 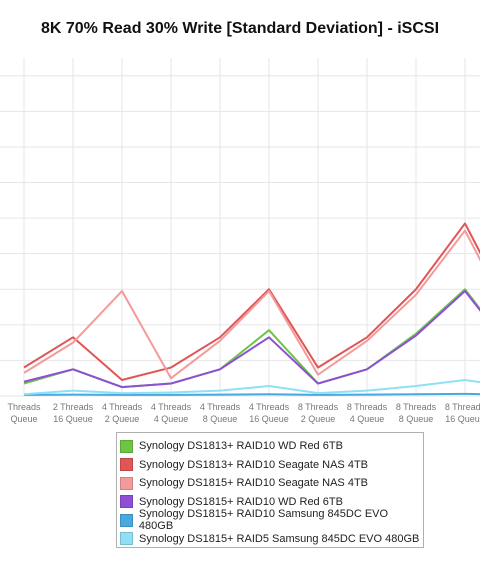 I want to click on legend-item: Synology DS1815+ RAID10 Seagate NAS 4TB, so click(x=271, y=483).